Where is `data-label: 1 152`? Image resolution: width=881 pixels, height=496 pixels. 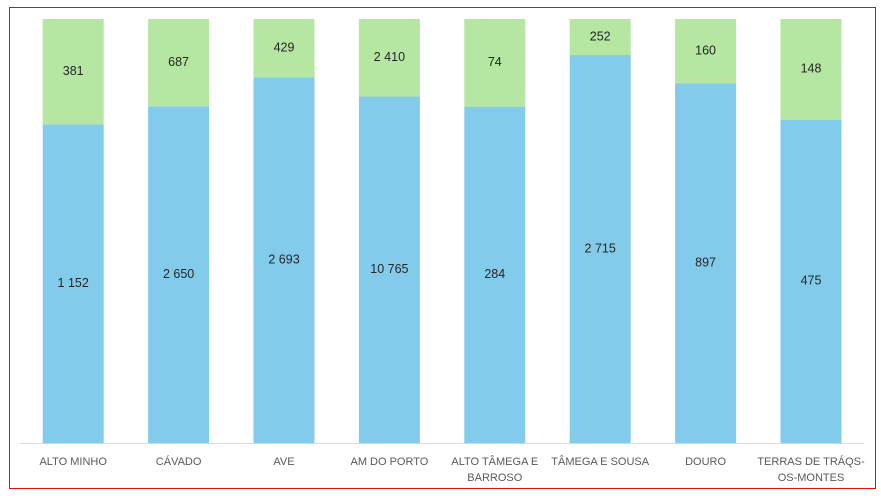 data-label: 1 152 is located at coordinates (73, 283).